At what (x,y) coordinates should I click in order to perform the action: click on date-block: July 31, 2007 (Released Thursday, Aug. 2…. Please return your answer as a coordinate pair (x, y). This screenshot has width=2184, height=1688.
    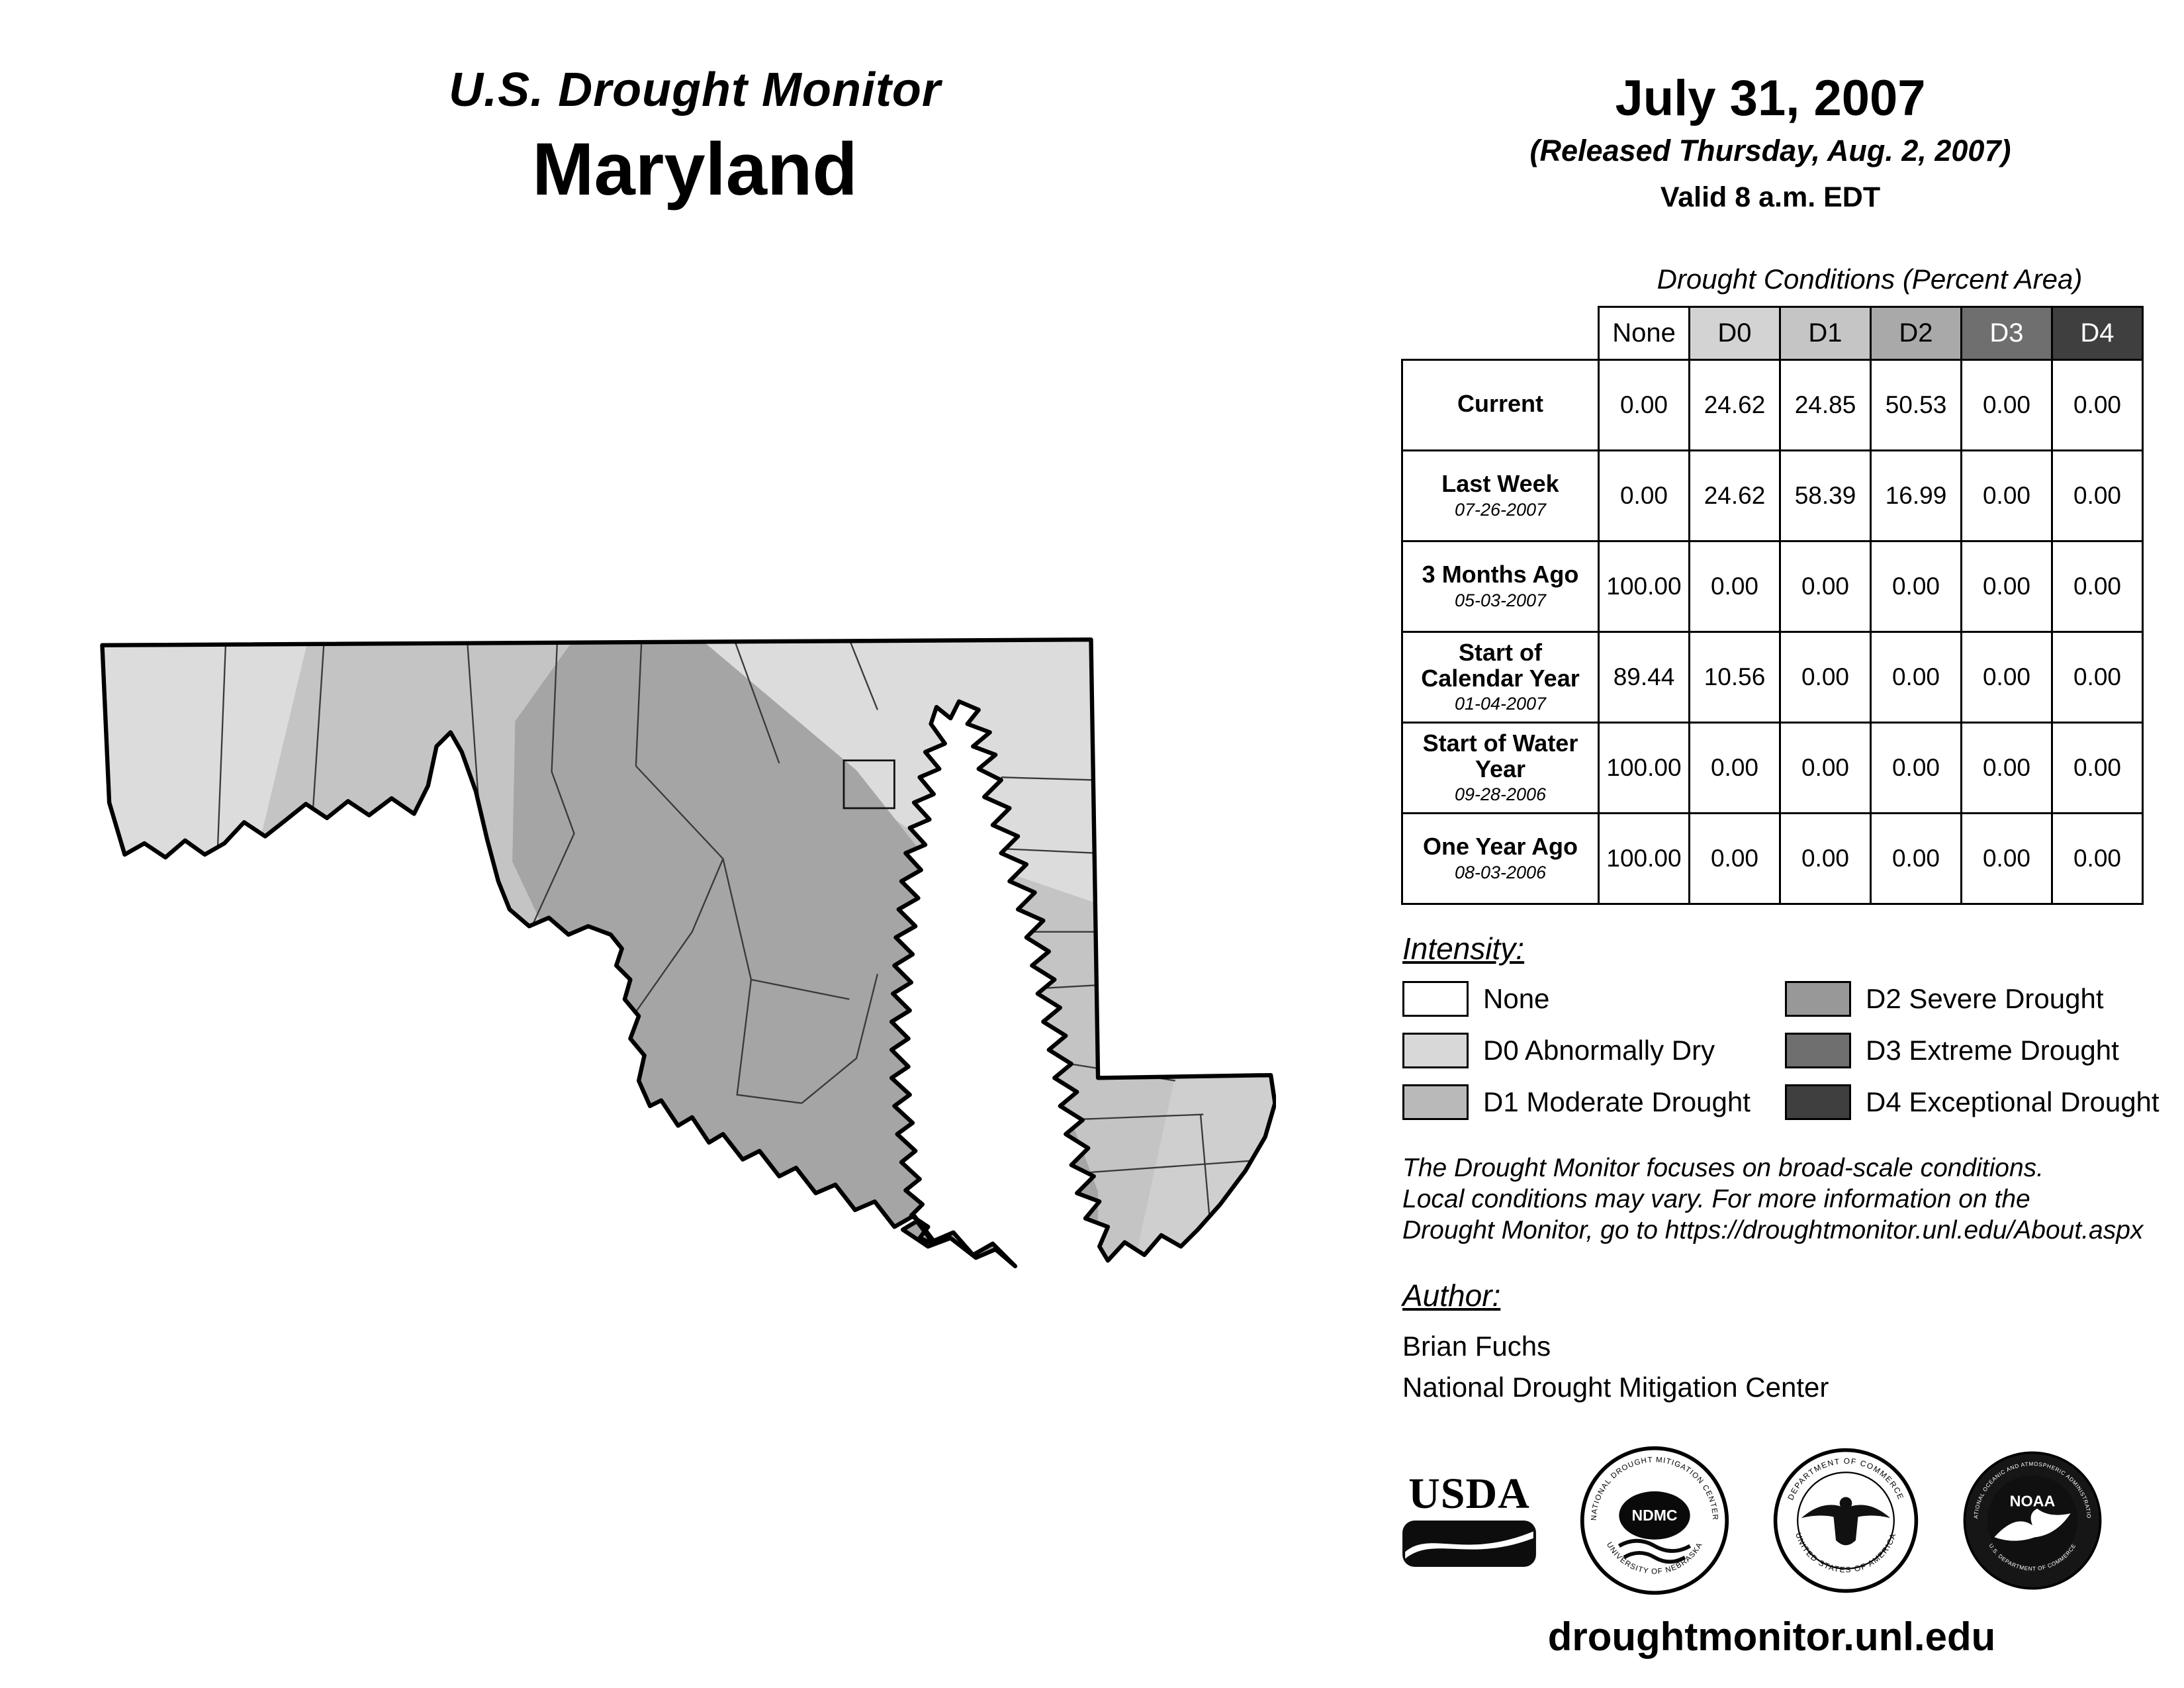
    Looking at the image, I should click on (1770, 142).